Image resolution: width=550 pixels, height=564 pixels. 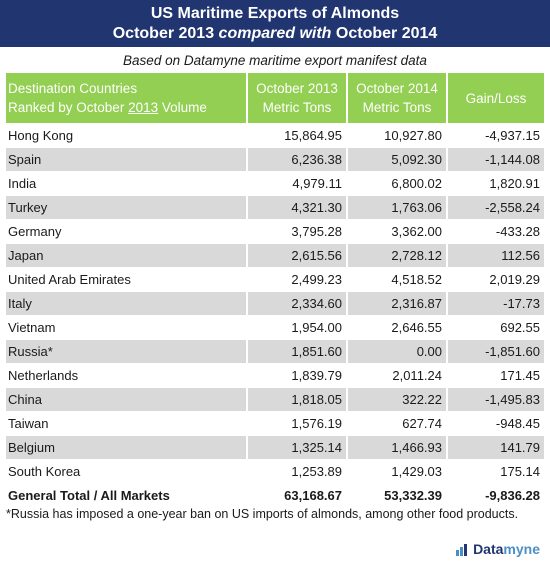 What do you see at coordinates (398, 471) in the screenshot?
I see `oct-2014-cell: 1,429.03` at bounding box center [398, 471].